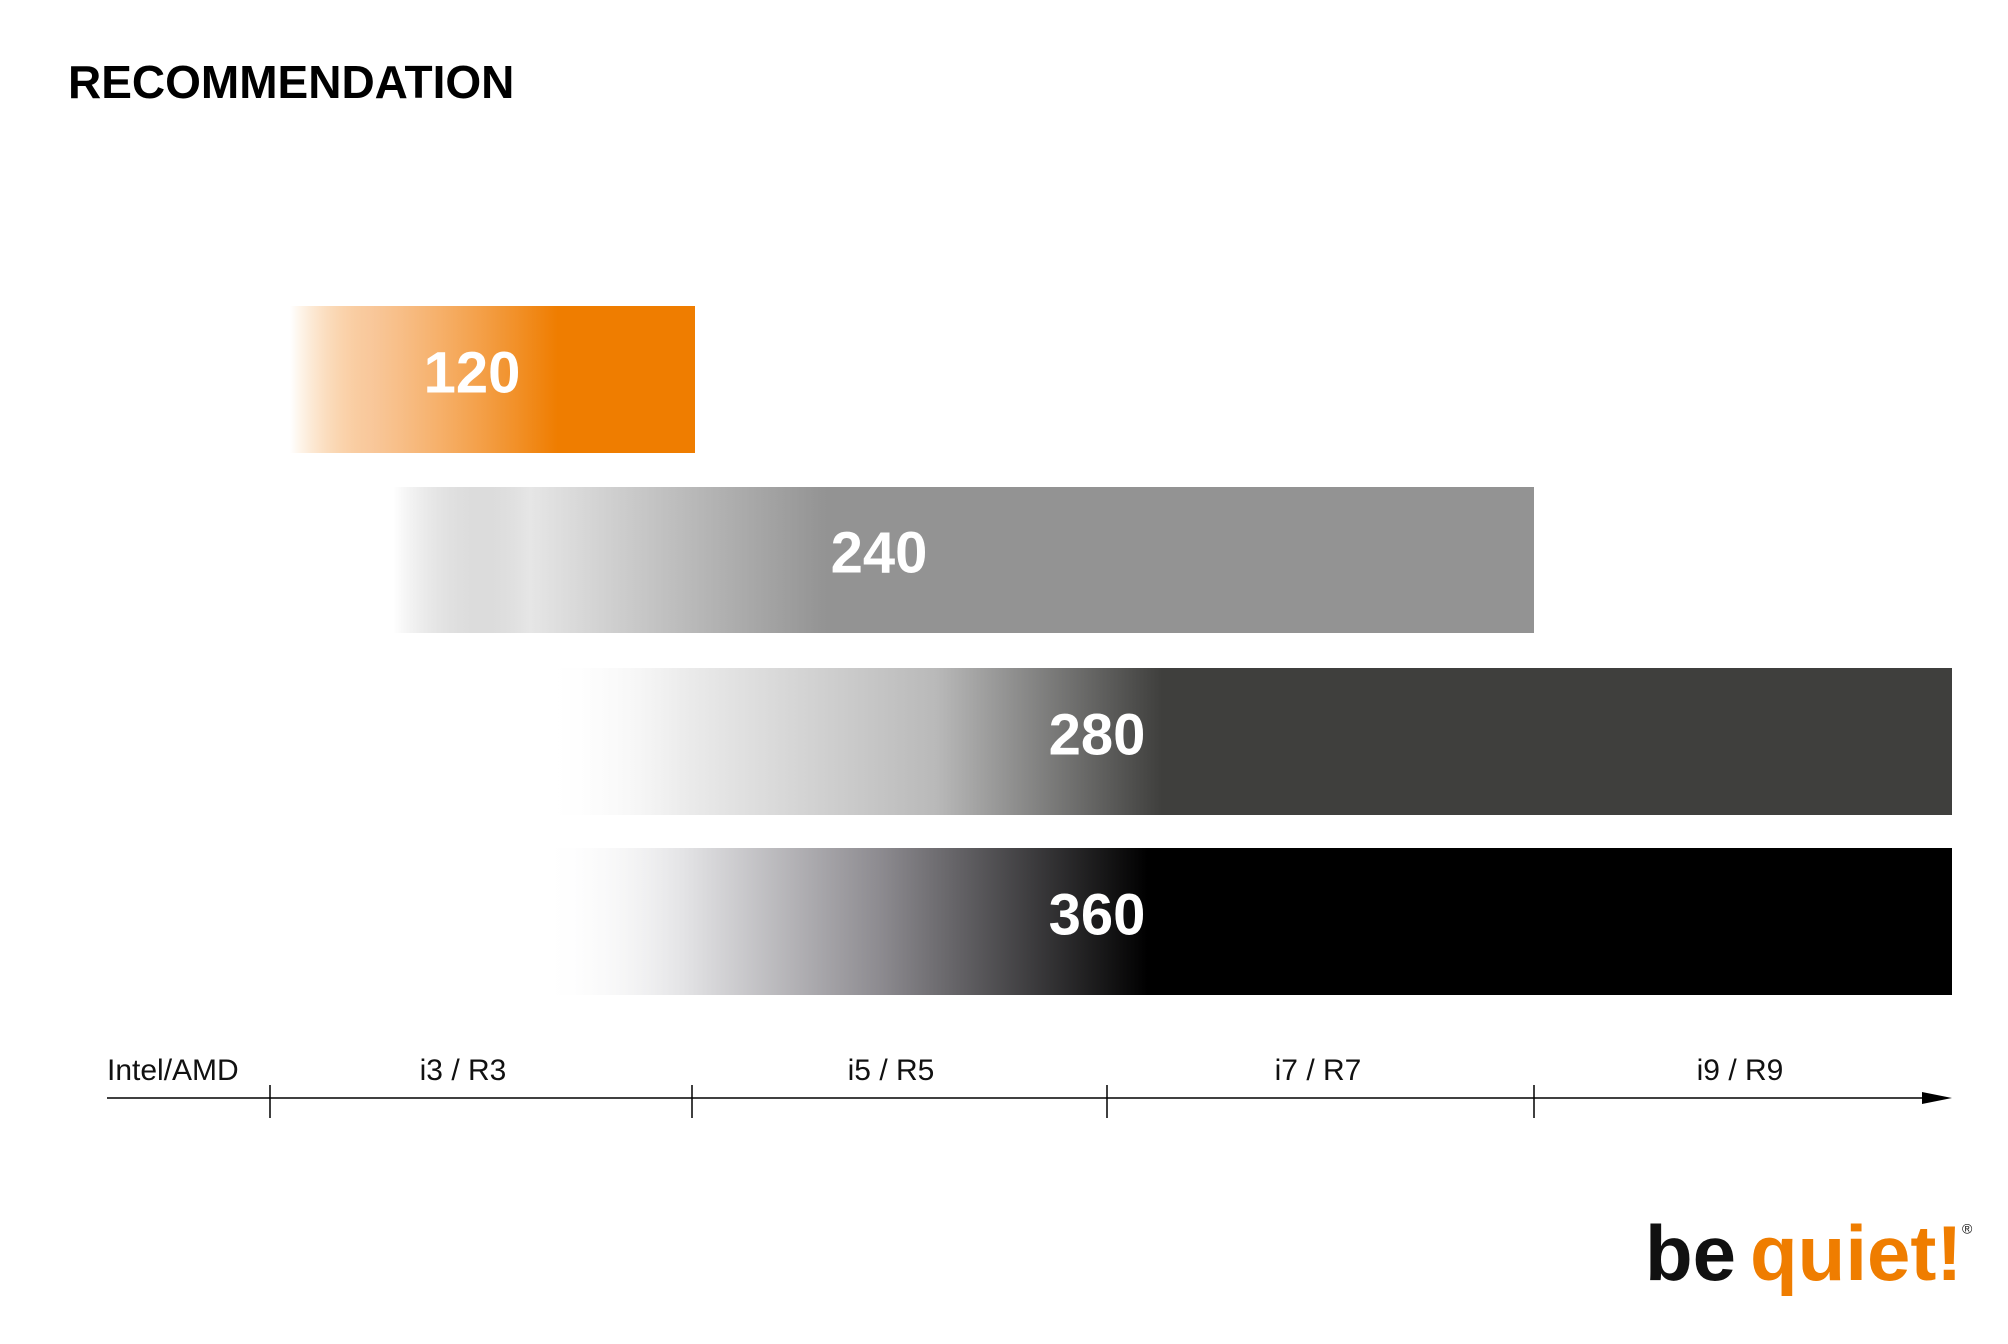  Describe the element at coordinates (173, 1070) in the screenshot. I see `axis-title: Intel/AMD` at that location.